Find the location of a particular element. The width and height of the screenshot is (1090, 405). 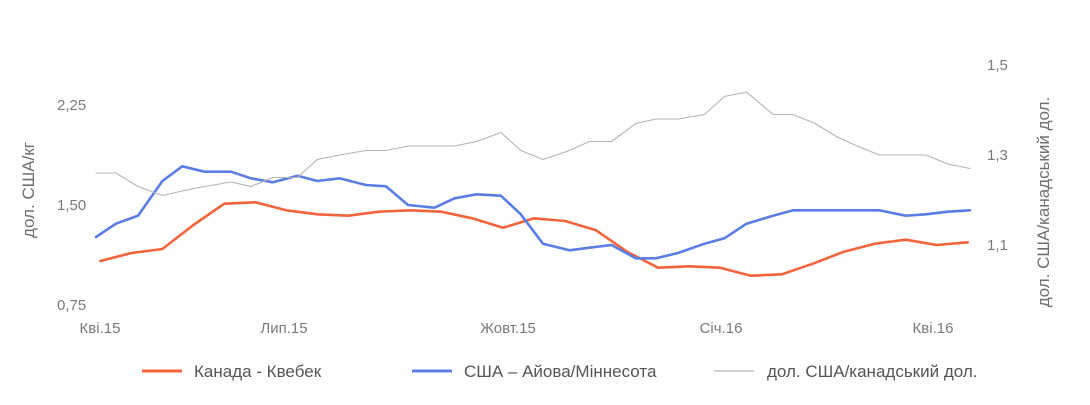

legend-item-exchange-rate: дол. США/канадський дол. is located at coordinates (845, 371).